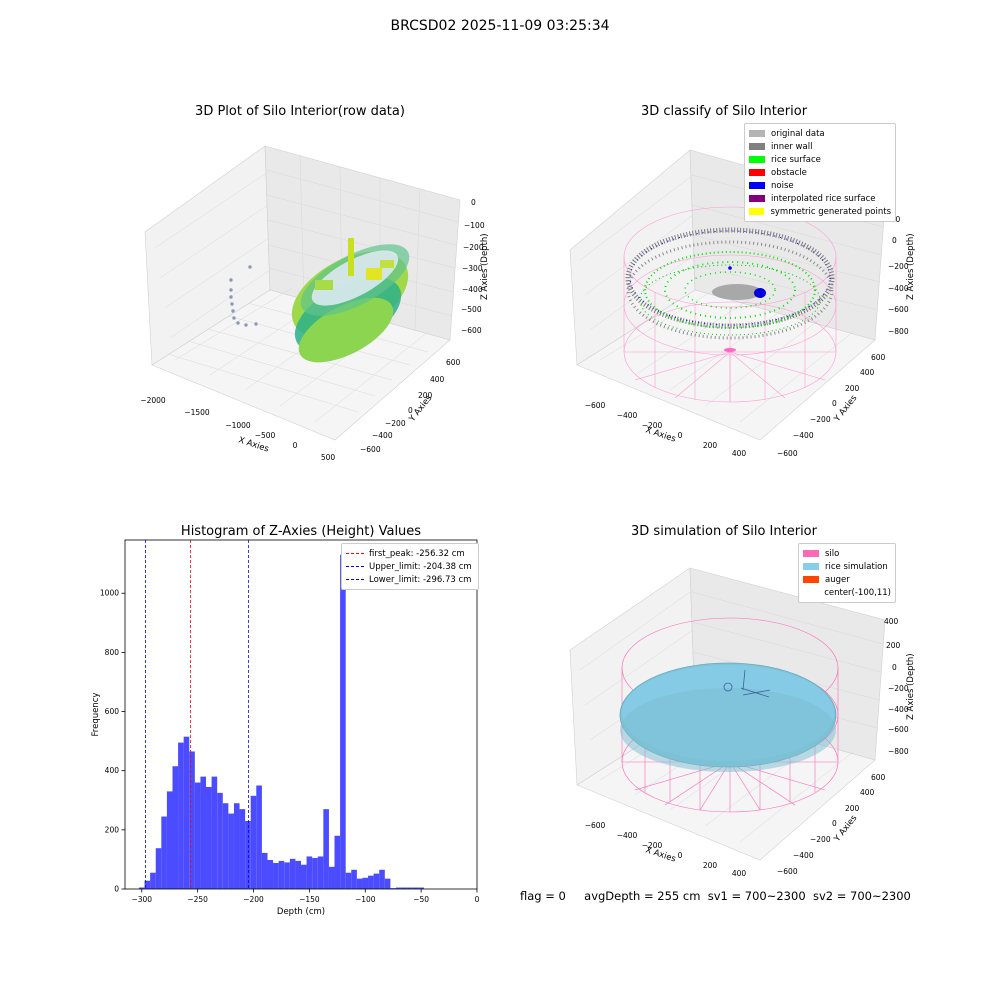 Image resolution: width=1000 pixels, height=1000 pixels. Describe the element at coordinates (894, 240) in the screenshot. I see `classify-ztick: 0` at that location.